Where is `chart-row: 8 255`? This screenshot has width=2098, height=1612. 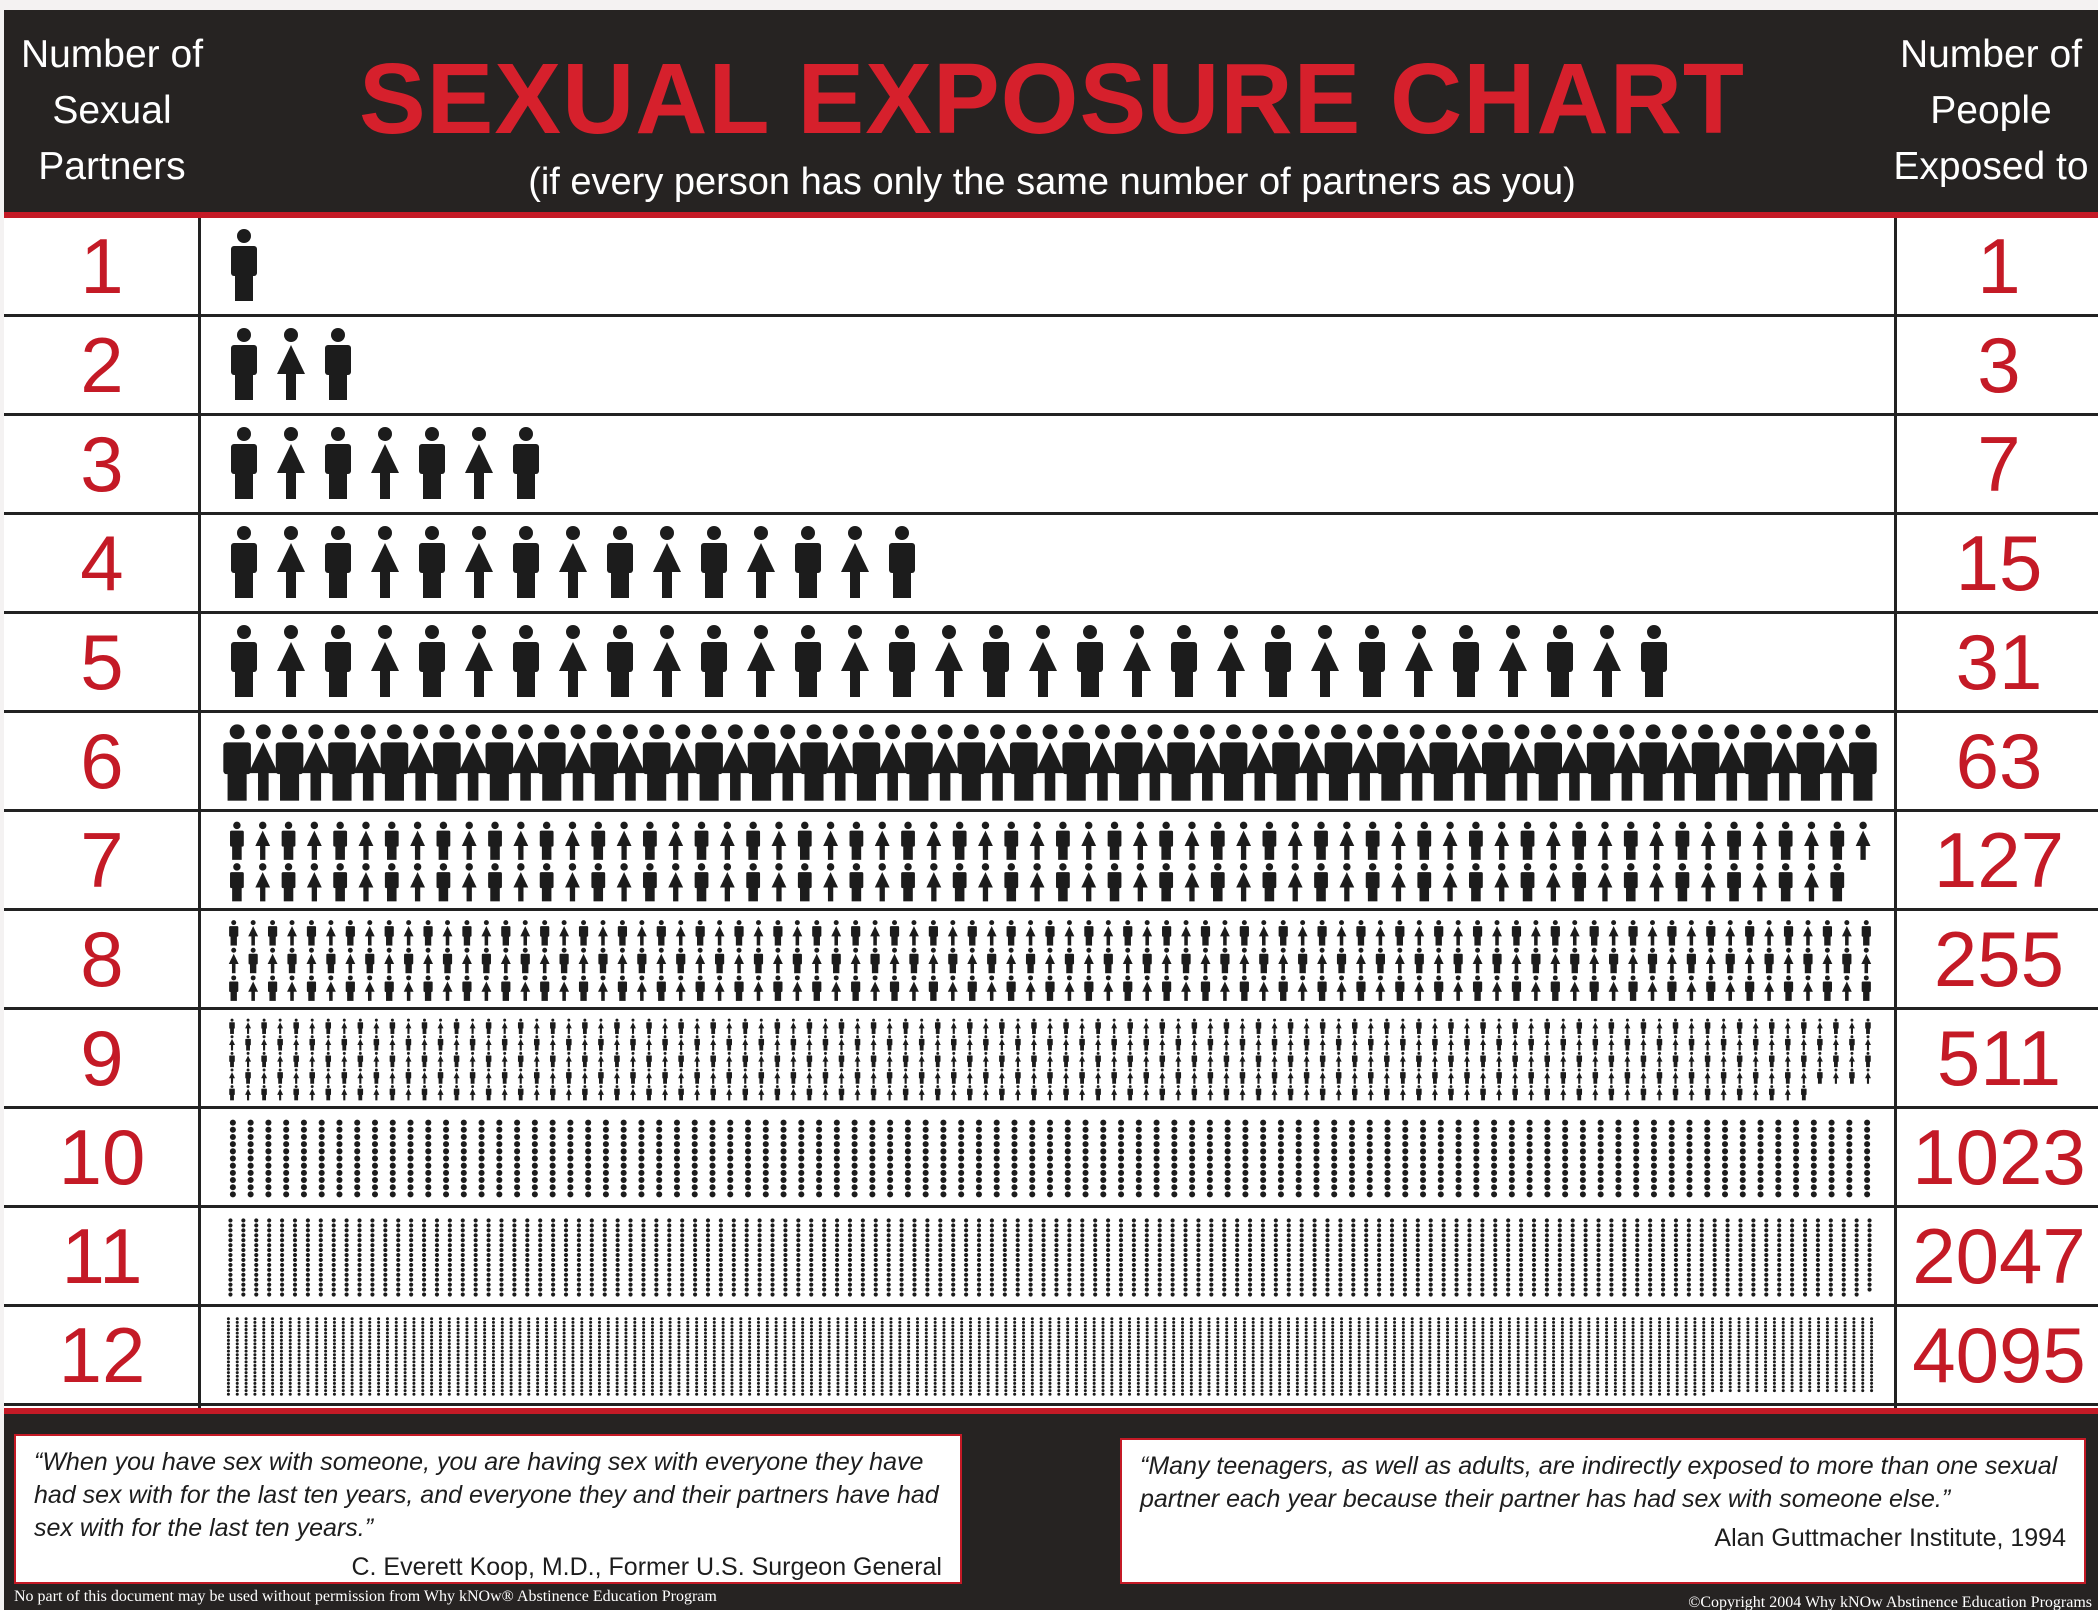
chart-row: 8 255 is located at coordinates (1051, 960).